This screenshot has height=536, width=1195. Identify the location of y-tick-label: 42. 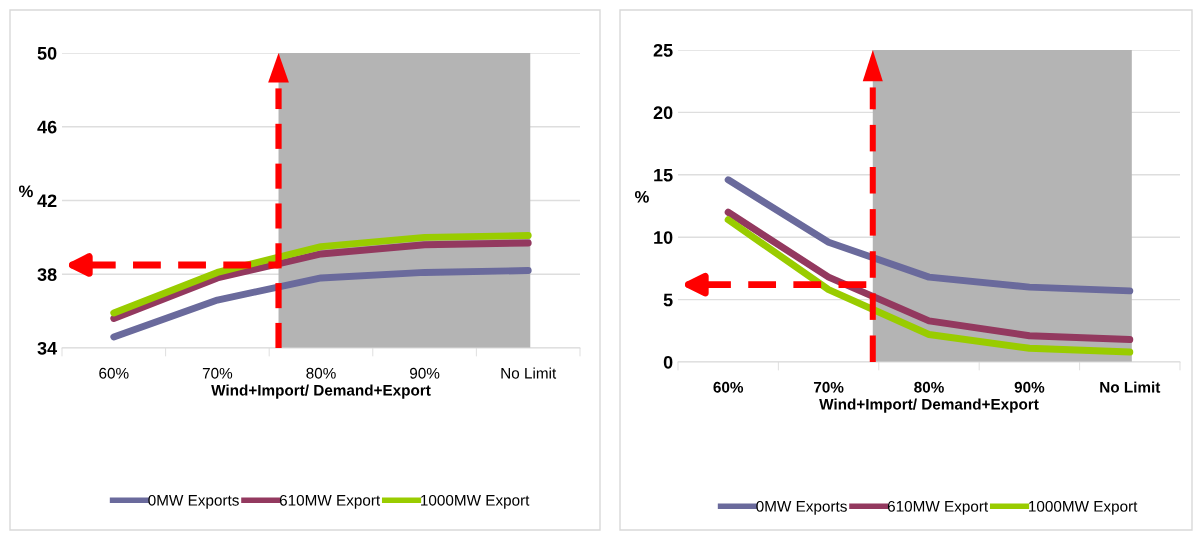
(47, 201).